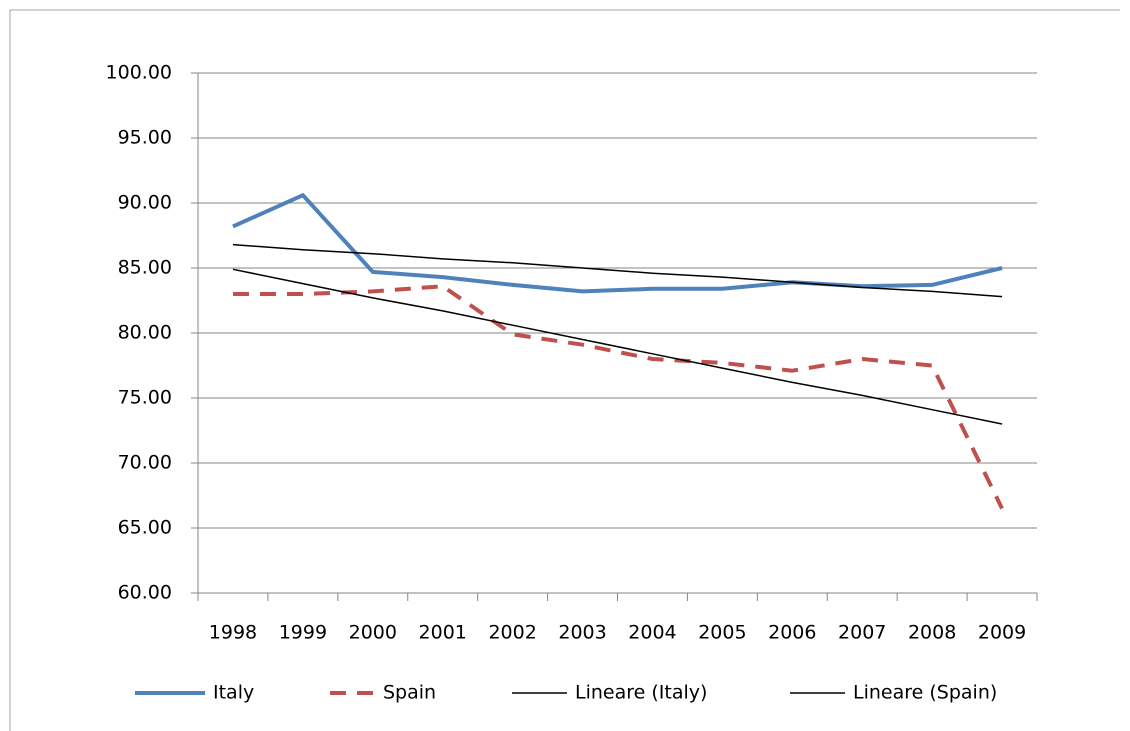 This screenshot has width=1130, height=731. Describe the element at coordinates (145, 268) in the screenshot. I see `y-tick-label: 85.00` at that location.